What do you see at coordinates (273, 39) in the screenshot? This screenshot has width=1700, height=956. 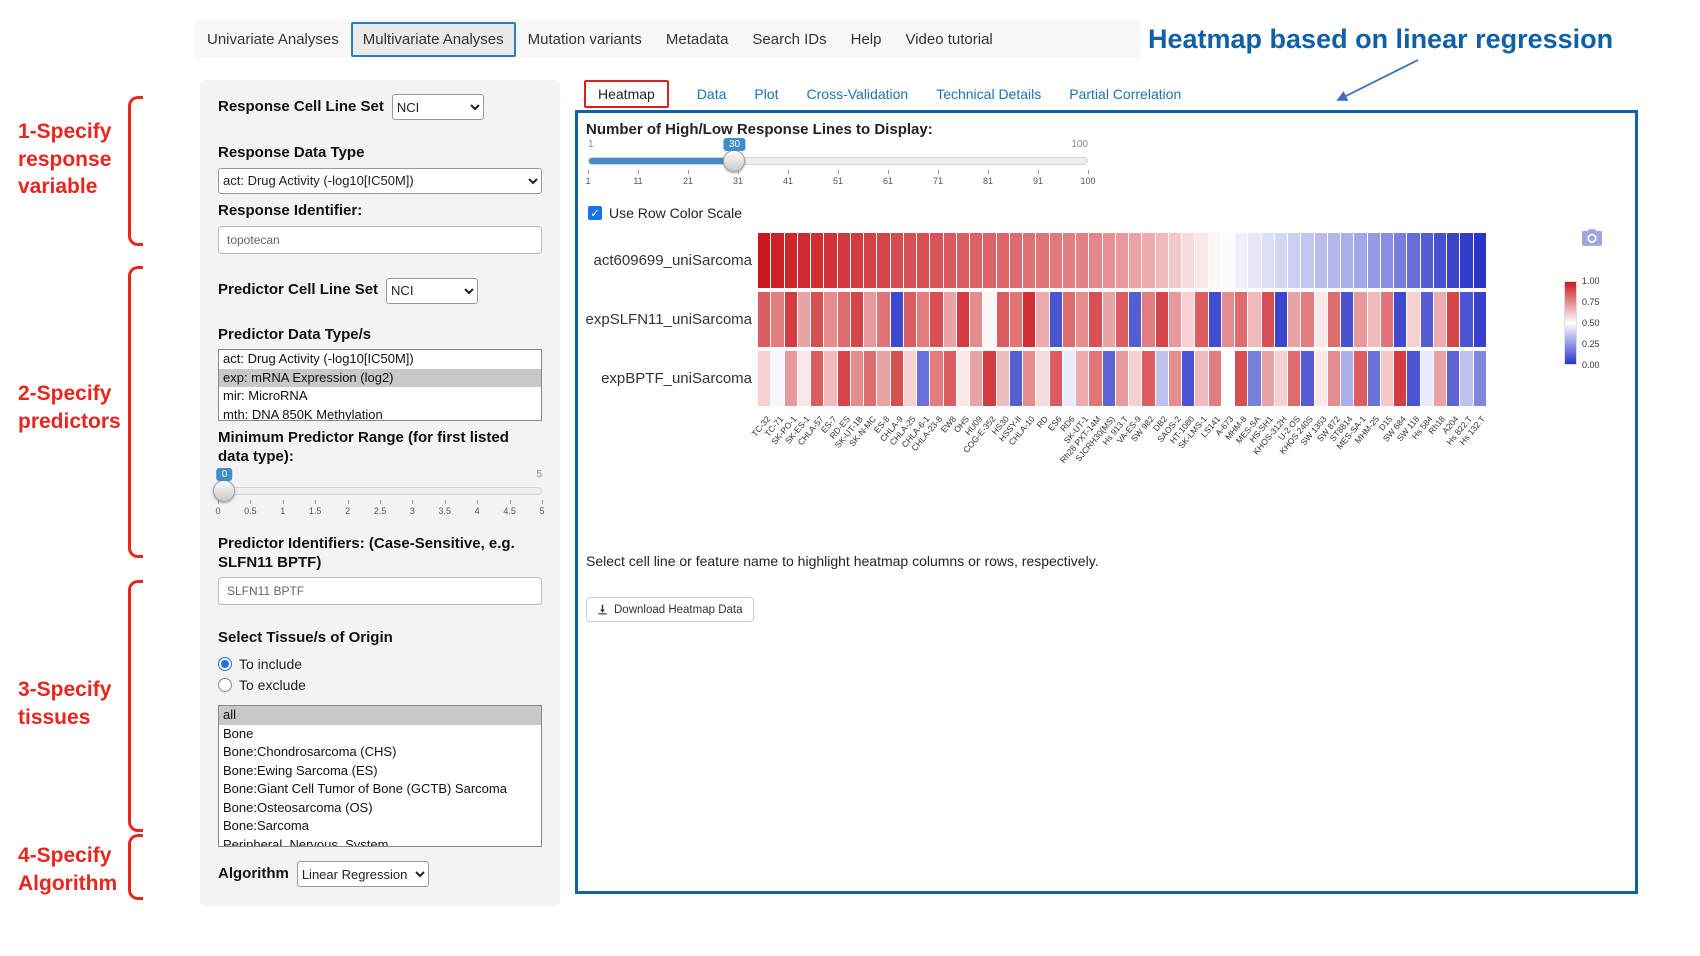 I see `nav-tab-univariate-analyses: Univariate Analyses` at bounding box center [273, 39].